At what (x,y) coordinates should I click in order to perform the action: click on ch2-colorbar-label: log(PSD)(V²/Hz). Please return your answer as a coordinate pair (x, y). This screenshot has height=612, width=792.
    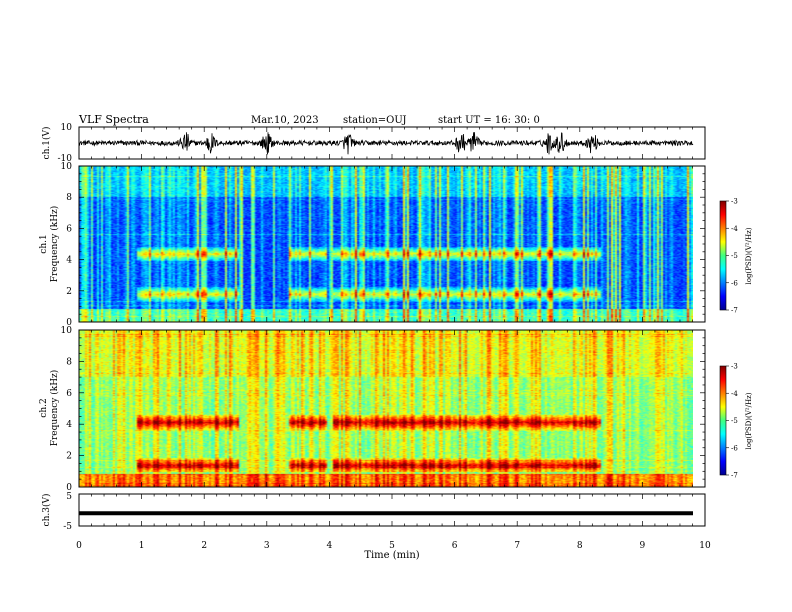
    Looking at the image, I should click on (749, 420).